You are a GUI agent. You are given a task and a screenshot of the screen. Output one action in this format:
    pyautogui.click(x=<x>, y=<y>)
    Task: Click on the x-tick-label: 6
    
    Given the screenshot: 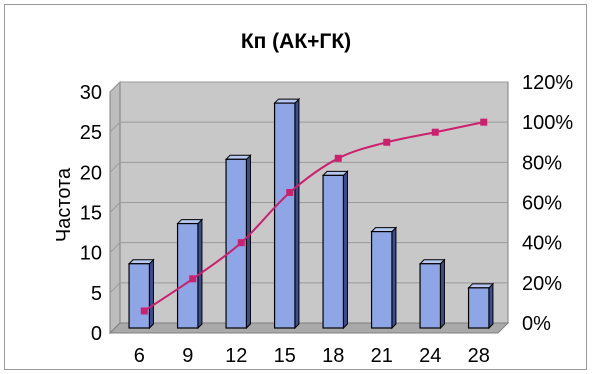 What is the action you would take?
    pyautogui.click(x=139, y=356)
    